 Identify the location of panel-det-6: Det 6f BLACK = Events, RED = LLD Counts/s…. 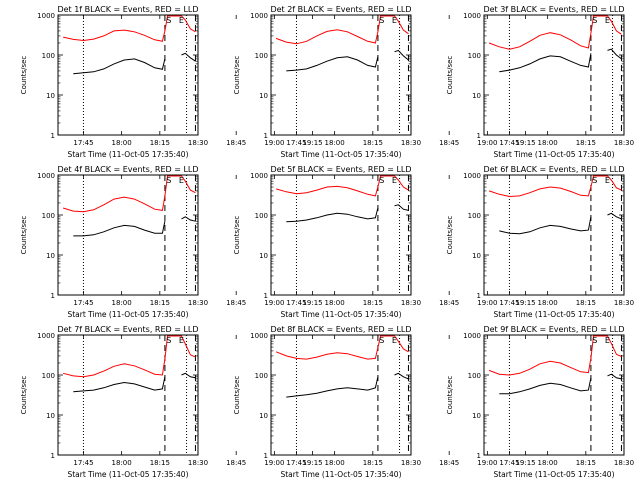
(540, 242).